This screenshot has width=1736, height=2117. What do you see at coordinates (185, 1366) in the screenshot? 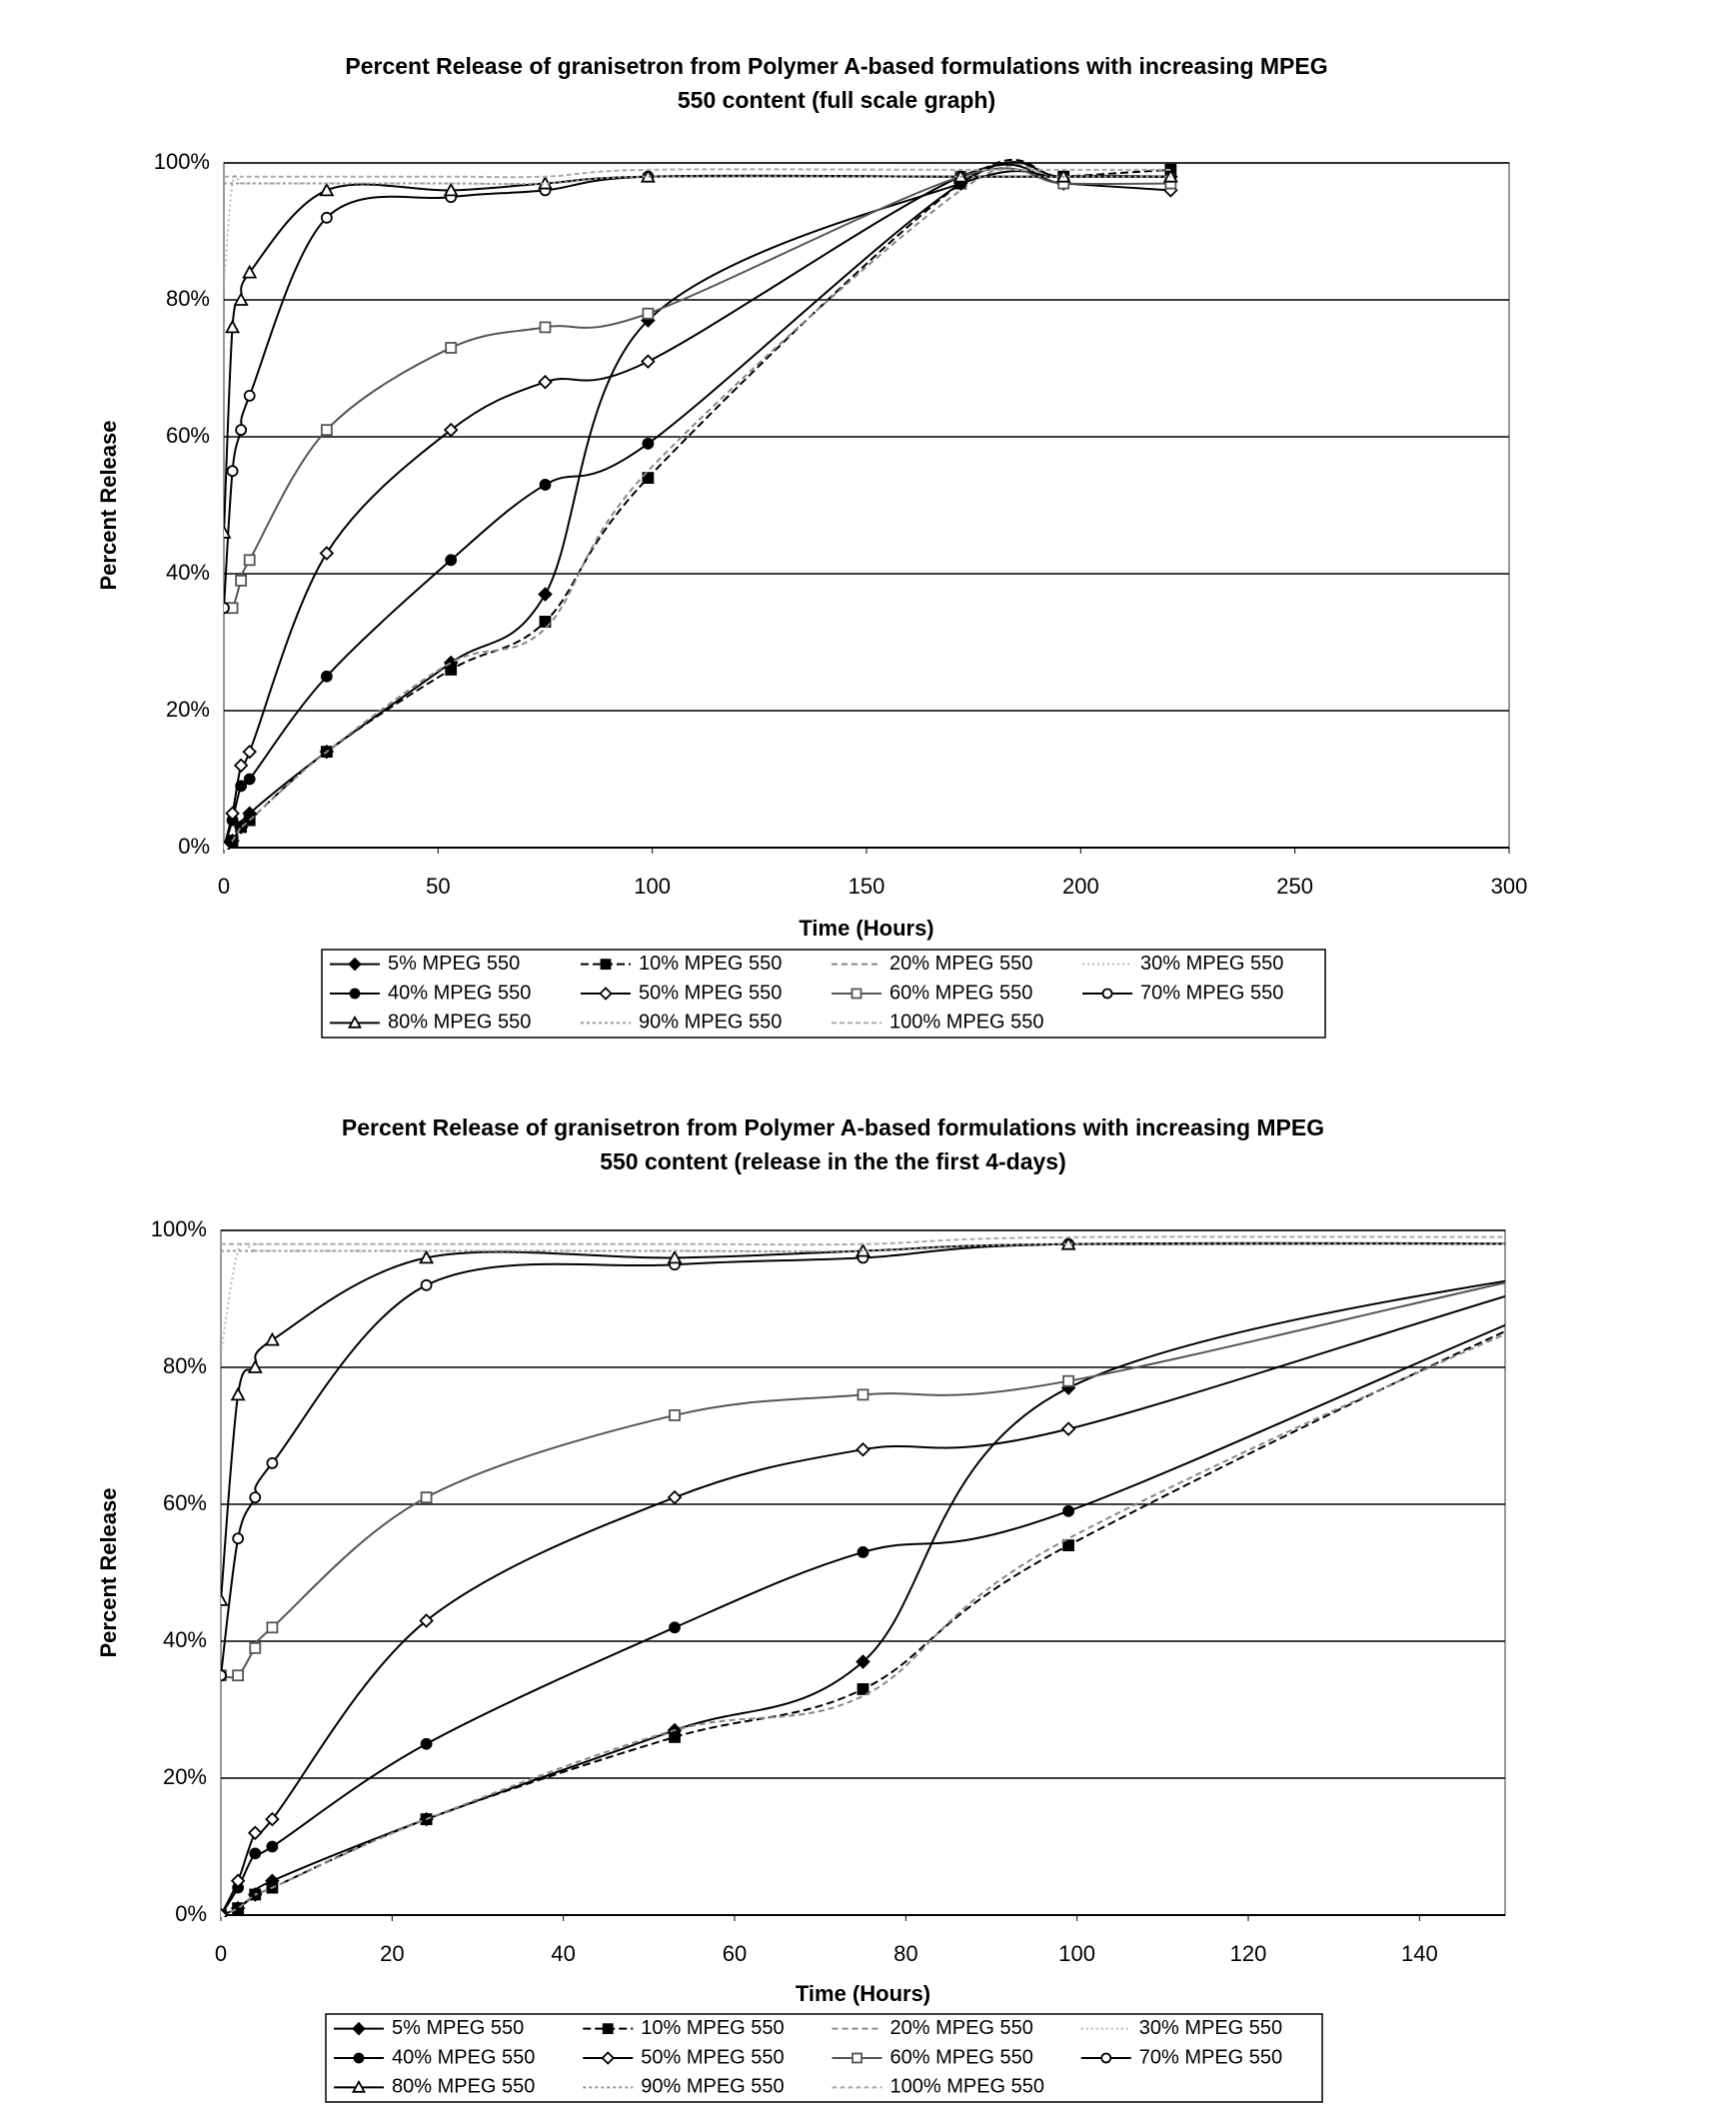
I see `y-tick-label: 80%` at bounding box center [185, 1366].